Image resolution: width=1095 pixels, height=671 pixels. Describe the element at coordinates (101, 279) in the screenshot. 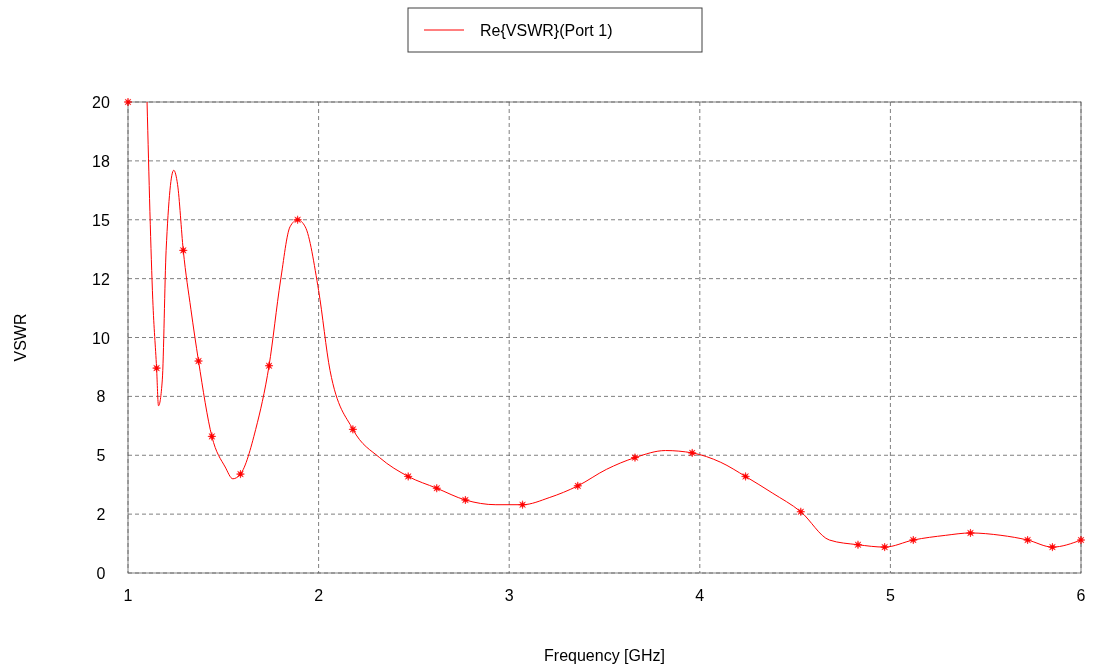

I see `y-tick-label: 12` at that location.